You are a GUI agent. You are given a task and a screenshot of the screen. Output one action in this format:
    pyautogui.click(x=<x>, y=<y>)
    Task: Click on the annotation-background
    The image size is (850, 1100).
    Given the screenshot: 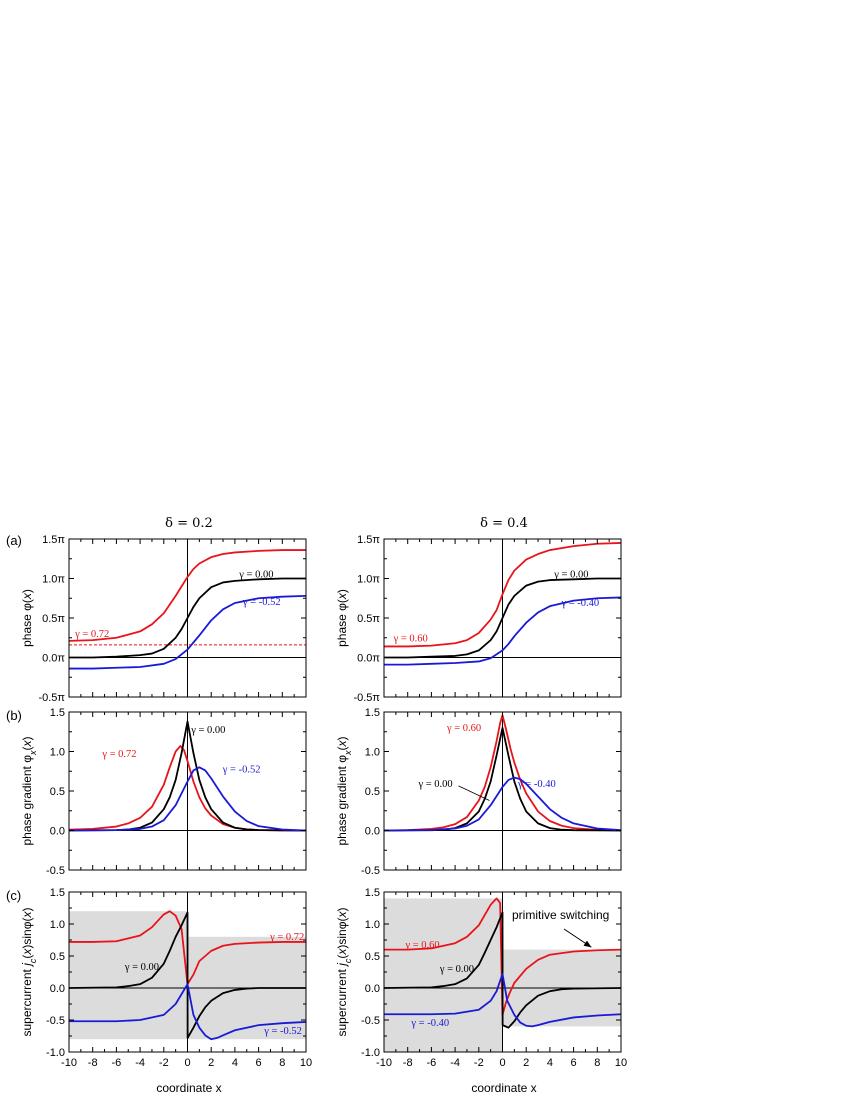 What is the action you would take?
    pyautogui.click(x=563, y=915)
    